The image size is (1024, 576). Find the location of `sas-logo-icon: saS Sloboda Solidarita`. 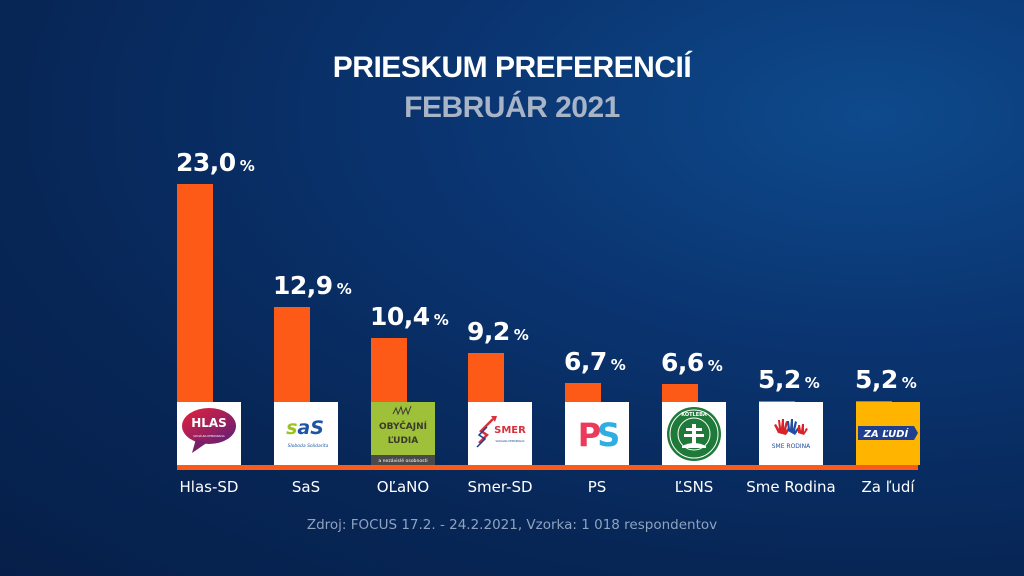

sas-logo-icon: saS Sloboda Solidarita is located at coordinates (306, 433).